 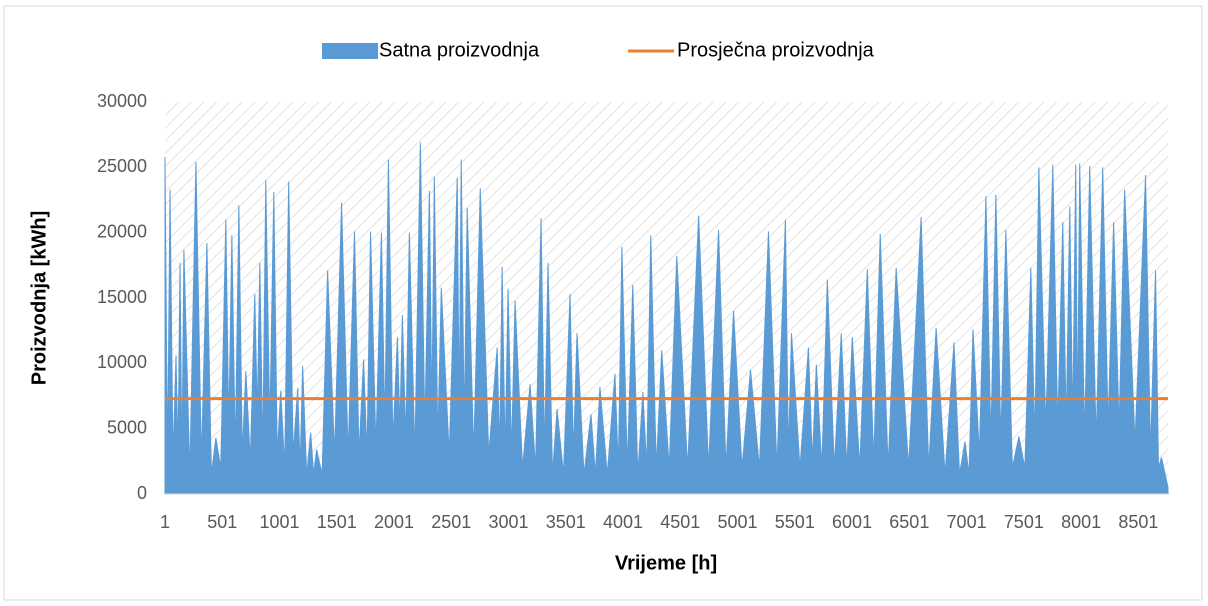 I want to click on y-axis-title: Proizvodnja [kWh], so click(x=39, y=298).